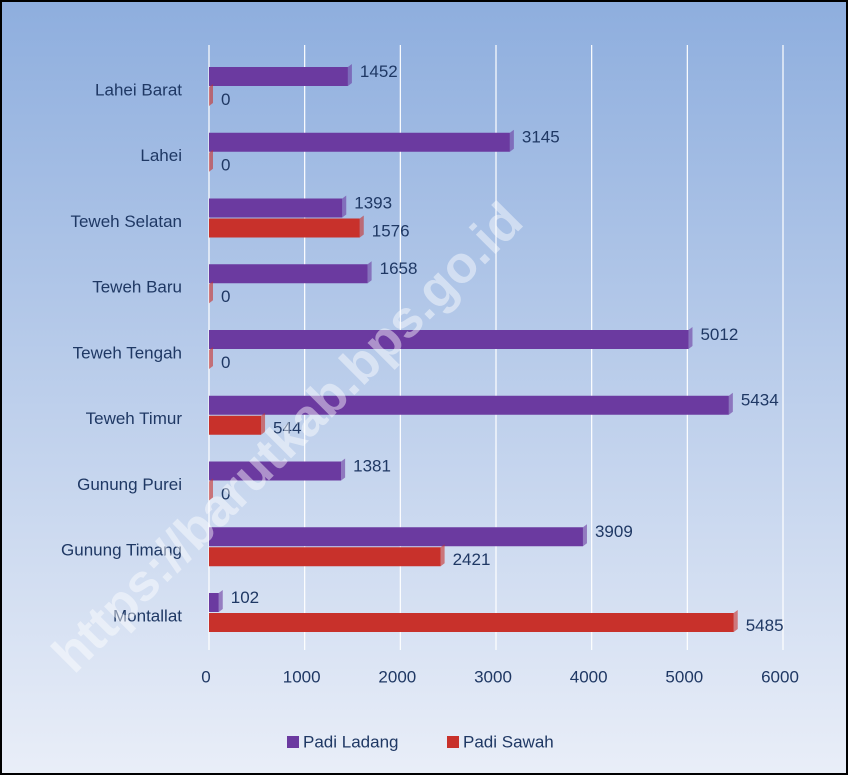 This screenshot has height=775, width=848. Describe the element at coordinates (372, 465) in the screenshot. I see `data-label: 1381` at that location.